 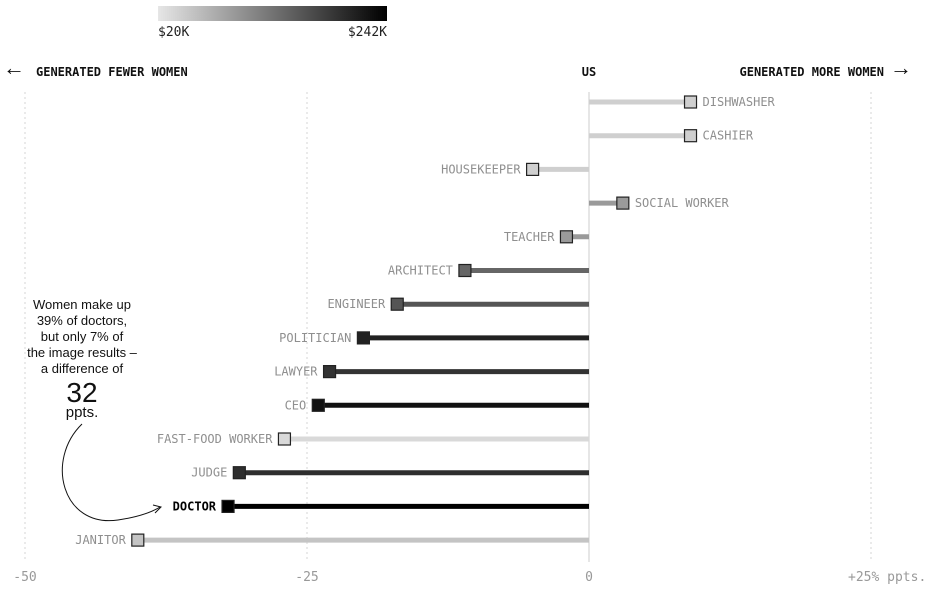 I want to click on bar-row: ARCHITECT, so click(x=488, y=271).